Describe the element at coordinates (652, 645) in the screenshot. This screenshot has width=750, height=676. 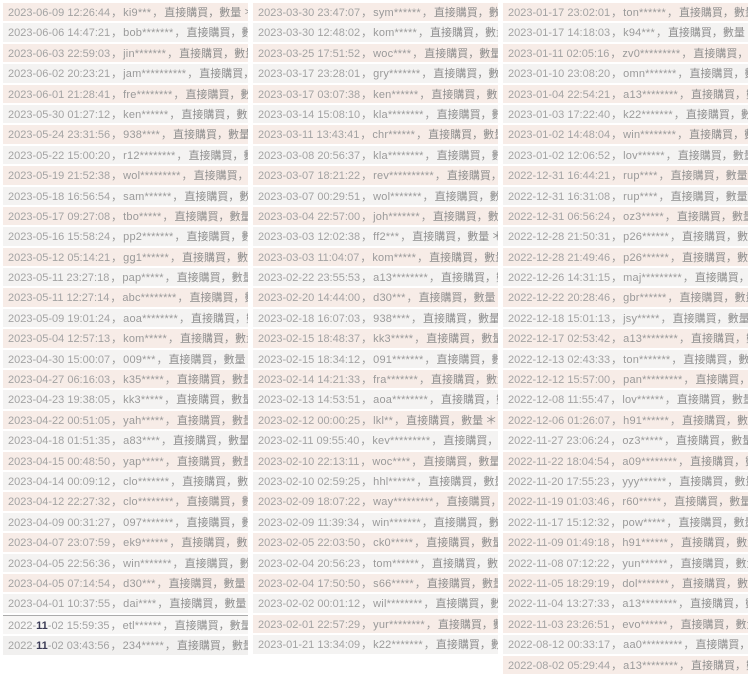
I see `purchase-user: aa0*********` at that location.